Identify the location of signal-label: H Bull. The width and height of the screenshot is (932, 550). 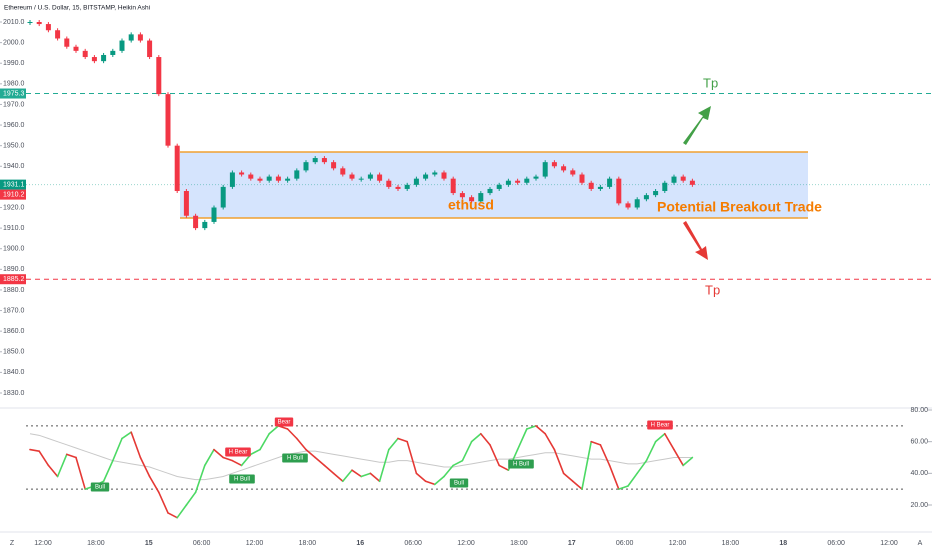
(242, 480).